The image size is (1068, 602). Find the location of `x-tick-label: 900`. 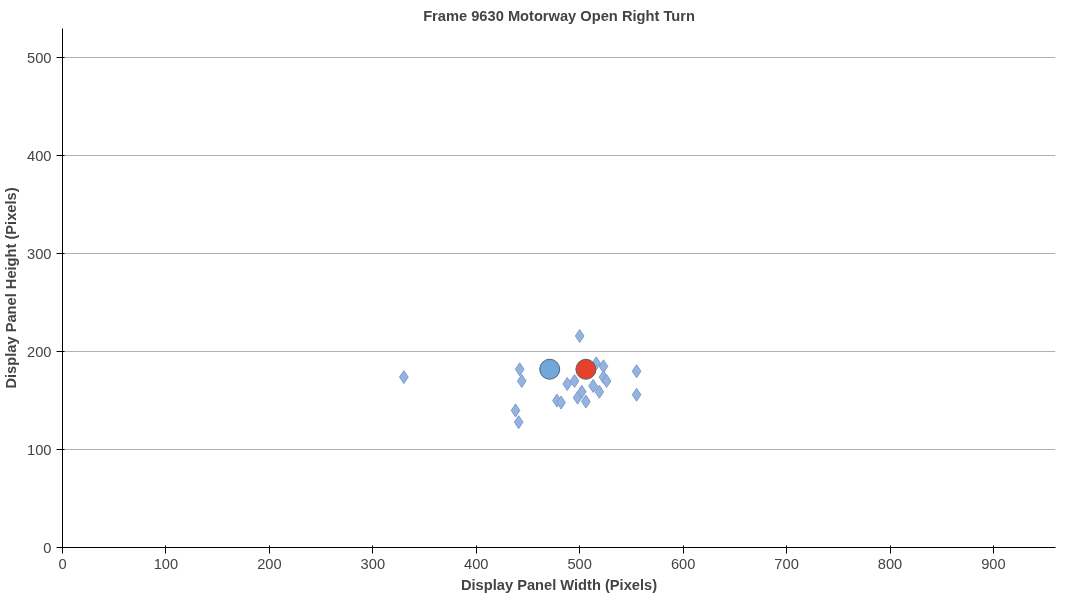

x-tick-label: 900 is located at coordinates (993, 563).